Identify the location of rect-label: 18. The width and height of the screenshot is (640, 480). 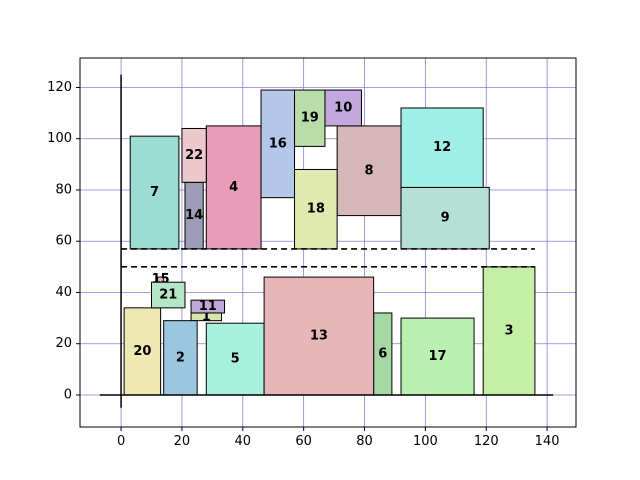
(316, 209).